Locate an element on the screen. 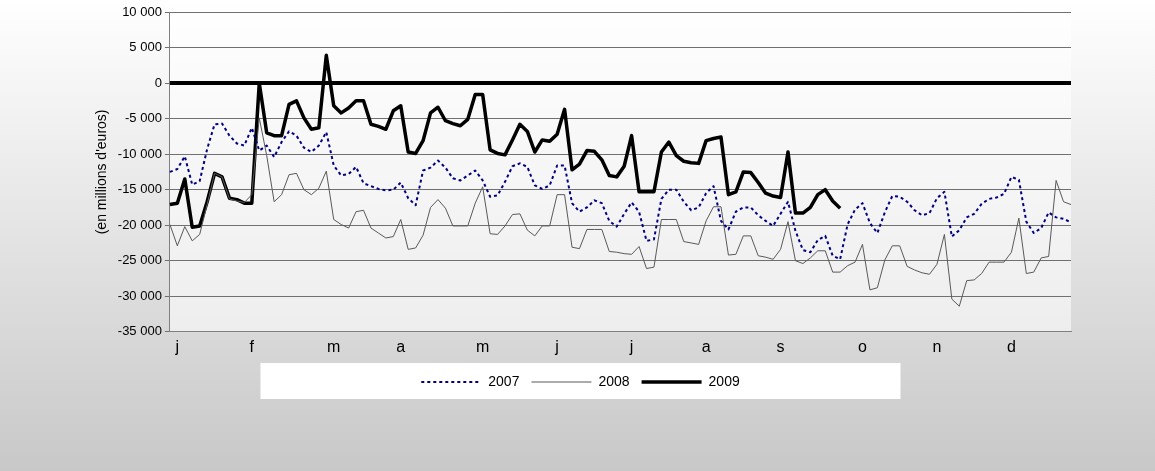 This screenshot has height=471, width=1155. x-tick-label: f is located at coordinates (252, 346).